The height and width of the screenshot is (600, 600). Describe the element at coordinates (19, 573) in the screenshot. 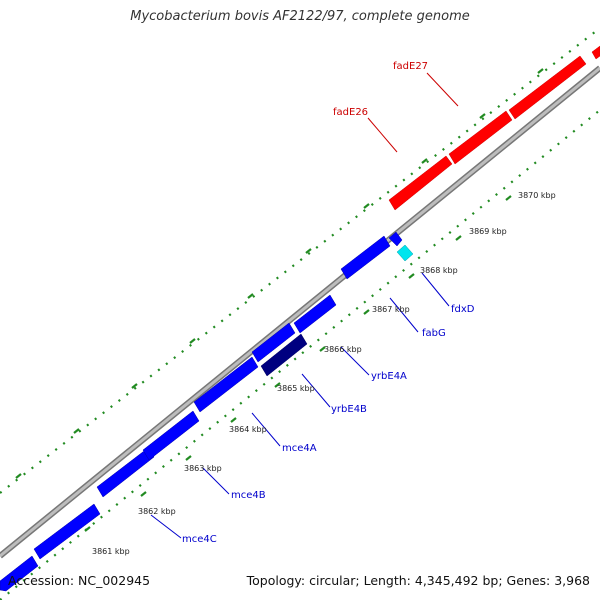

I see `gene-reverse-partial` at that location.